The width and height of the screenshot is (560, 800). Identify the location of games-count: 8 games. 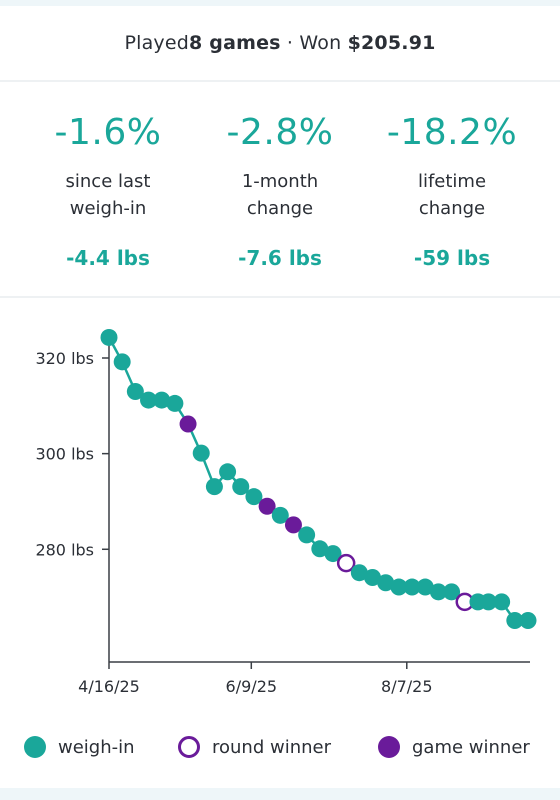
(235, 43).